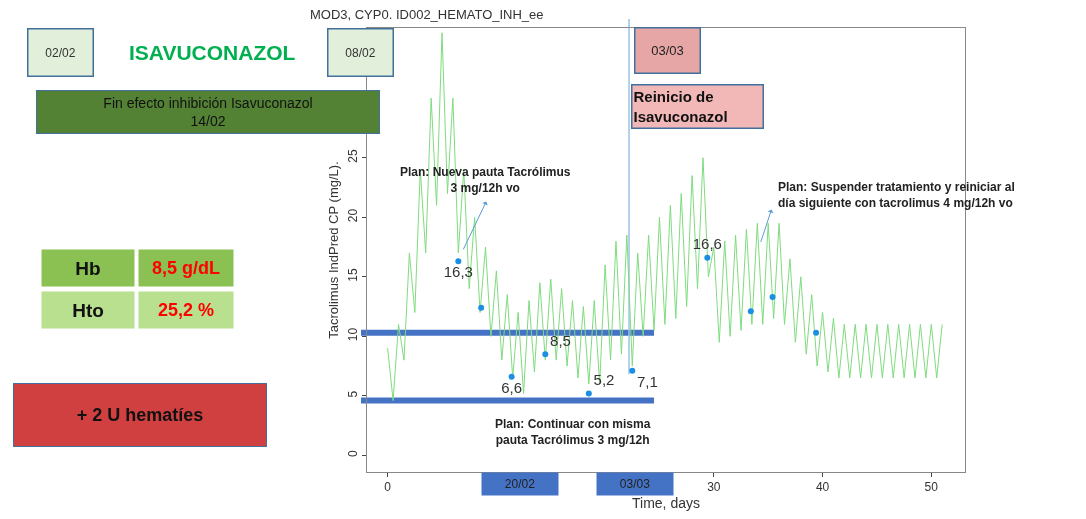 The image size is (1086, 519). What do you see at coordinates (353, 334) in the screenshot?
I see `y-tick-label: 10` at bounding box center [353, 334].